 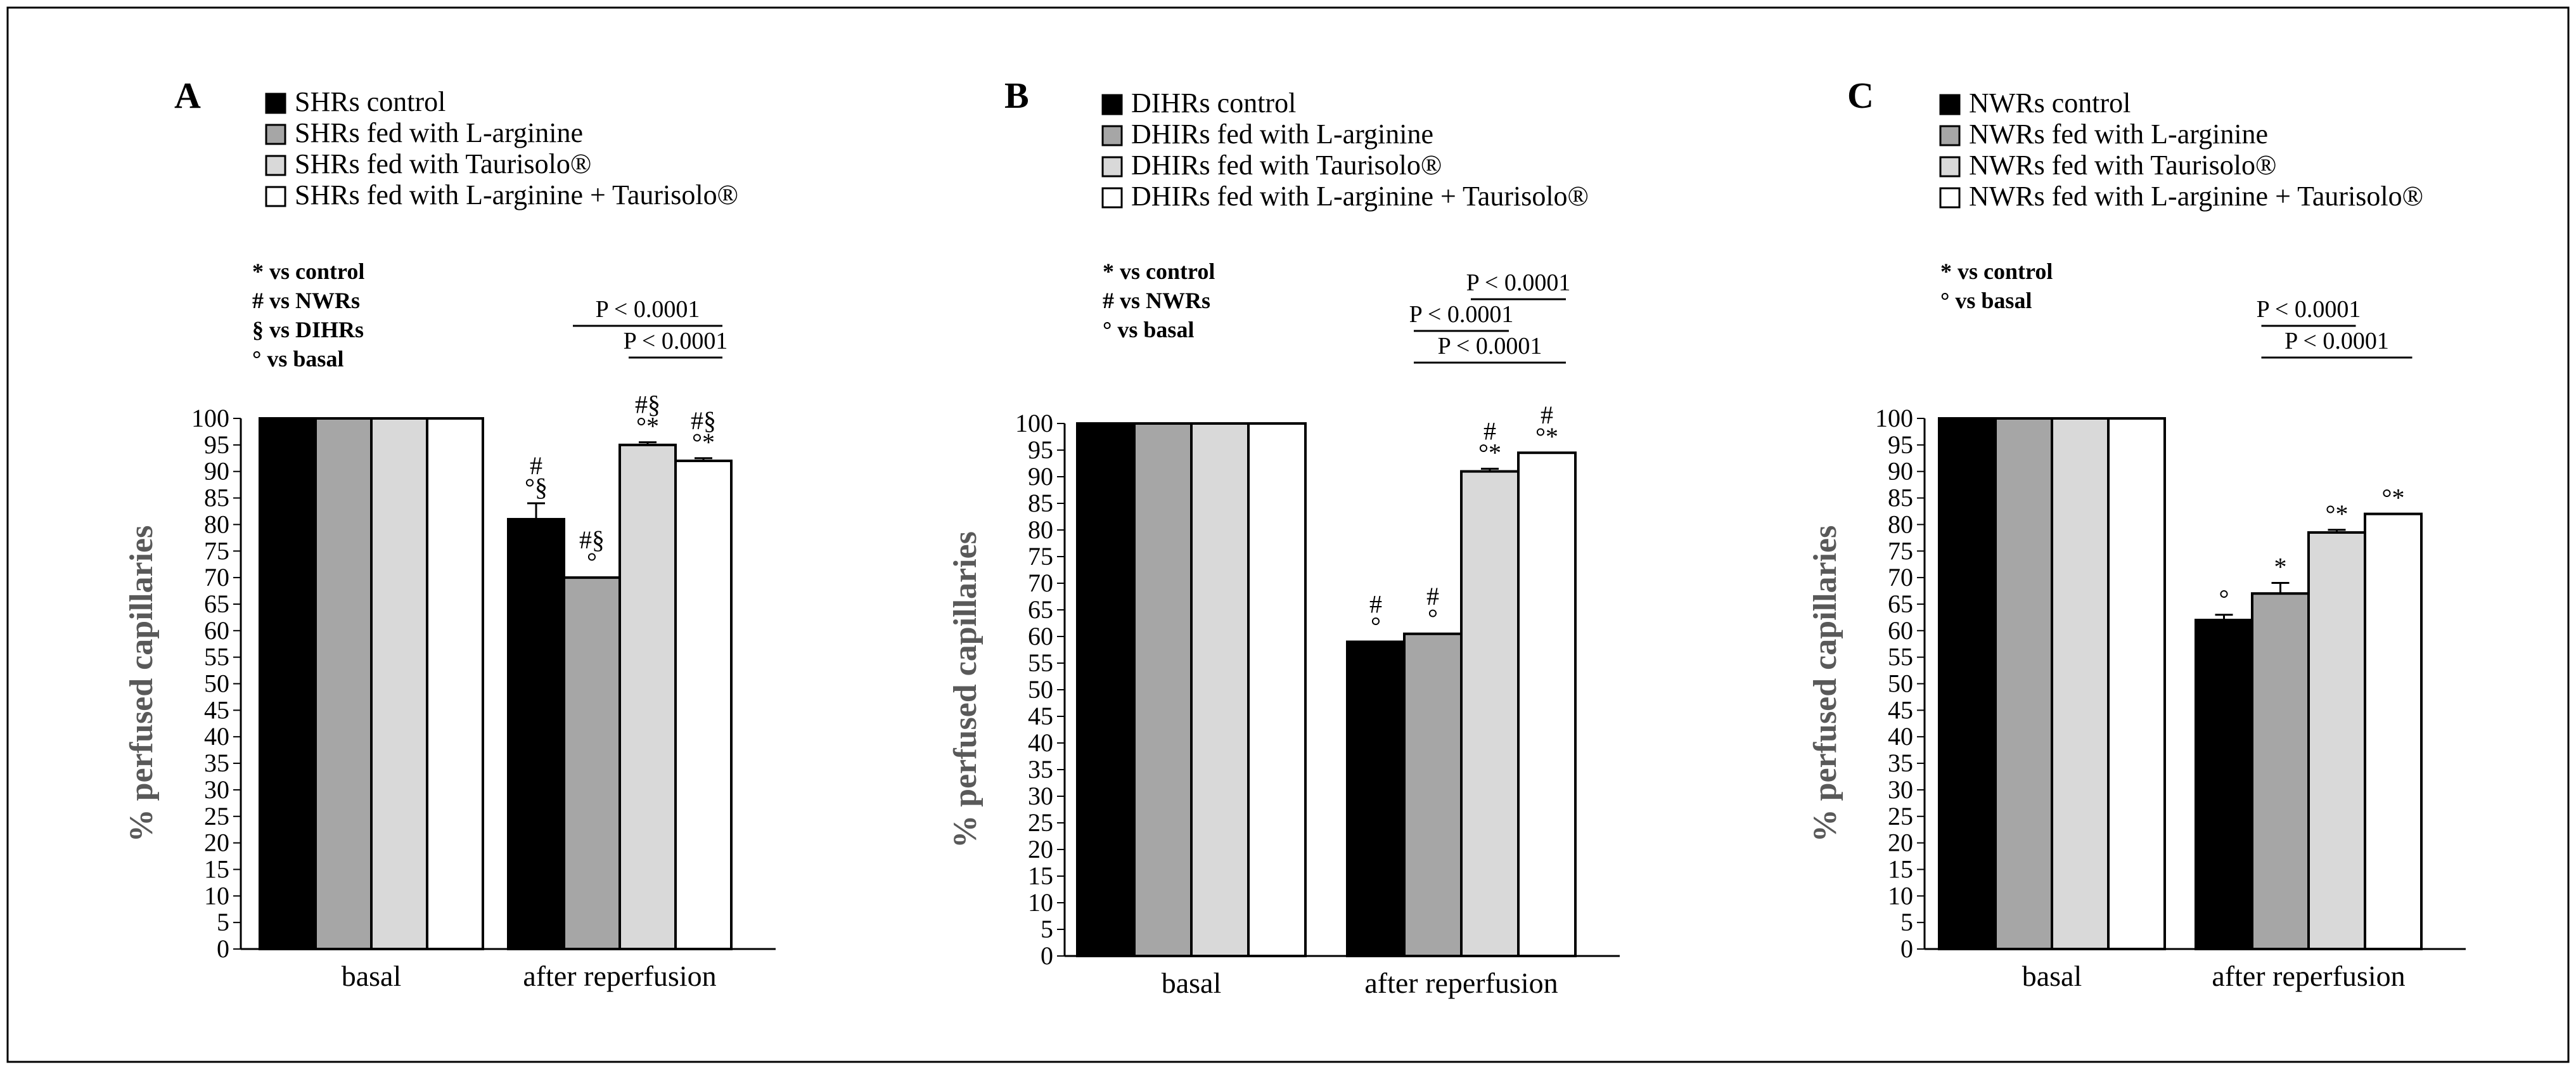 What do you see at coordinates (1360, 196) in the screenshot?
I see `legend-label: DHIRs fed with L-arginine + Taurisolo®` at bounding box center [1360, 196].